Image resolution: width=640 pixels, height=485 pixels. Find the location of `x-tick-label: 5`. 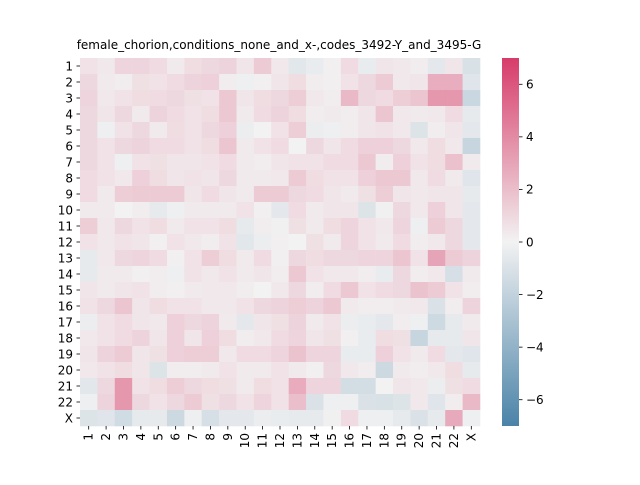

x-tick-label: 5 is located at coordinates (158, 437).